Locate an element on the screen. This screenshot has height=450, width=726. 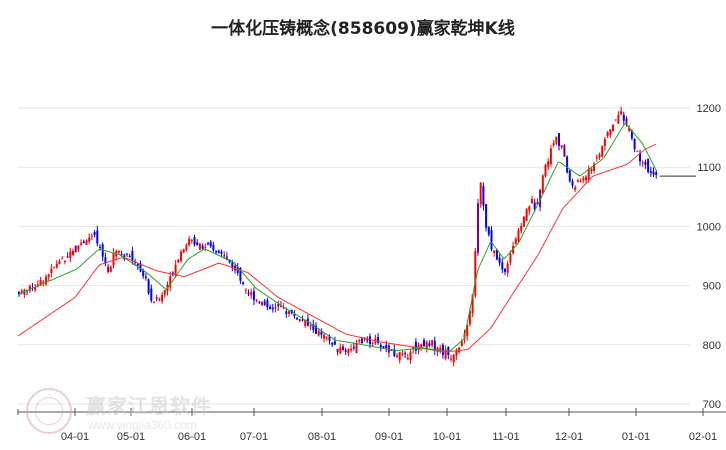
x-tick-label: 07-01 is located at coordinates (254, 437).